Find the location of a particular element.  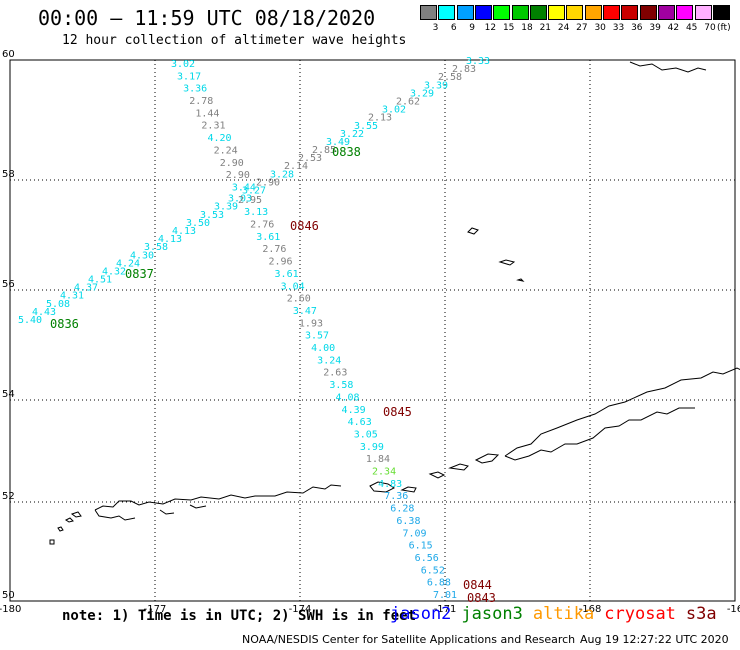

track-a-value: 3.02 is located at coordinates (394, 110).